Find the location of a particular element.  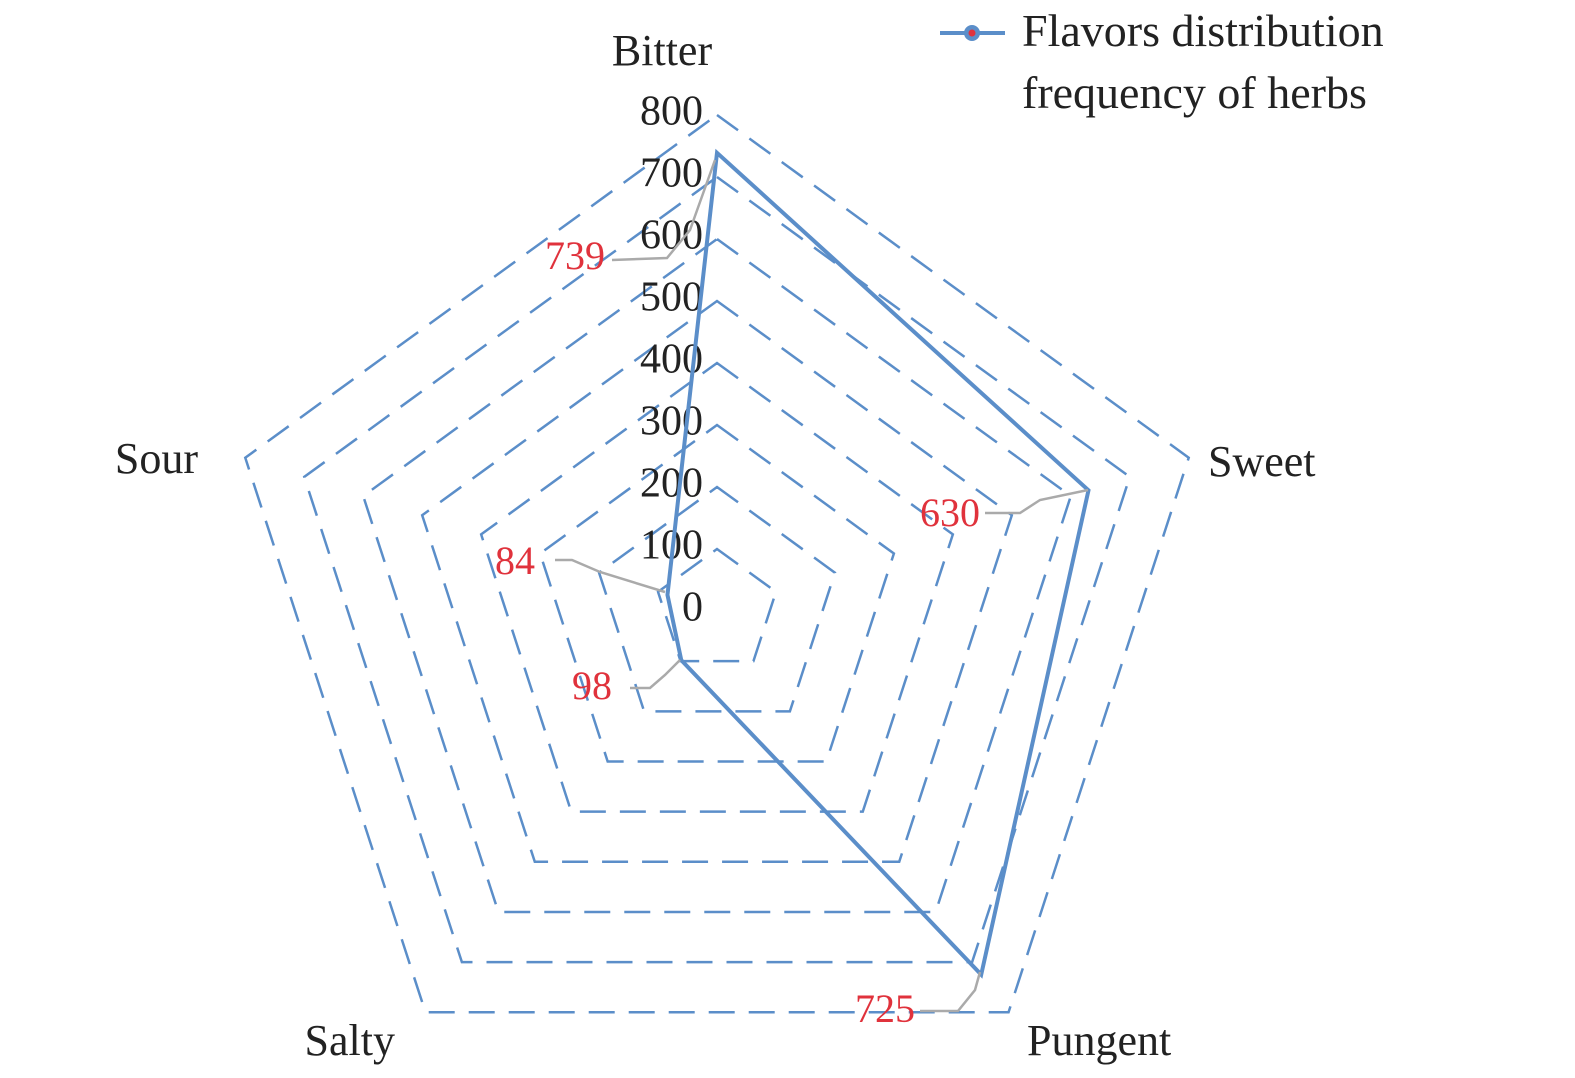

category-label: Sweet is located at coordinates (1262, 461).